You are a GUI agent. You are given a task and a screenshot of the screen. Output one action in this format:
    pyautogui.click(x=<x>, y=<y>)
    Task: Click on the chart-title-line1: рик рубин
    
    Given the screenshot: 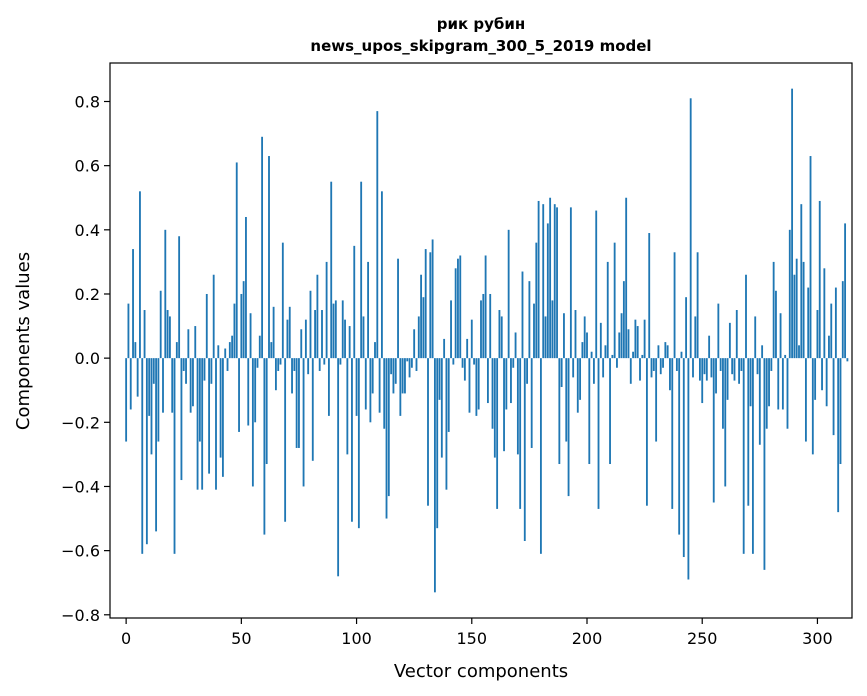 What is the action you would take?
    pyautogui.click(x=481, y=24)
    